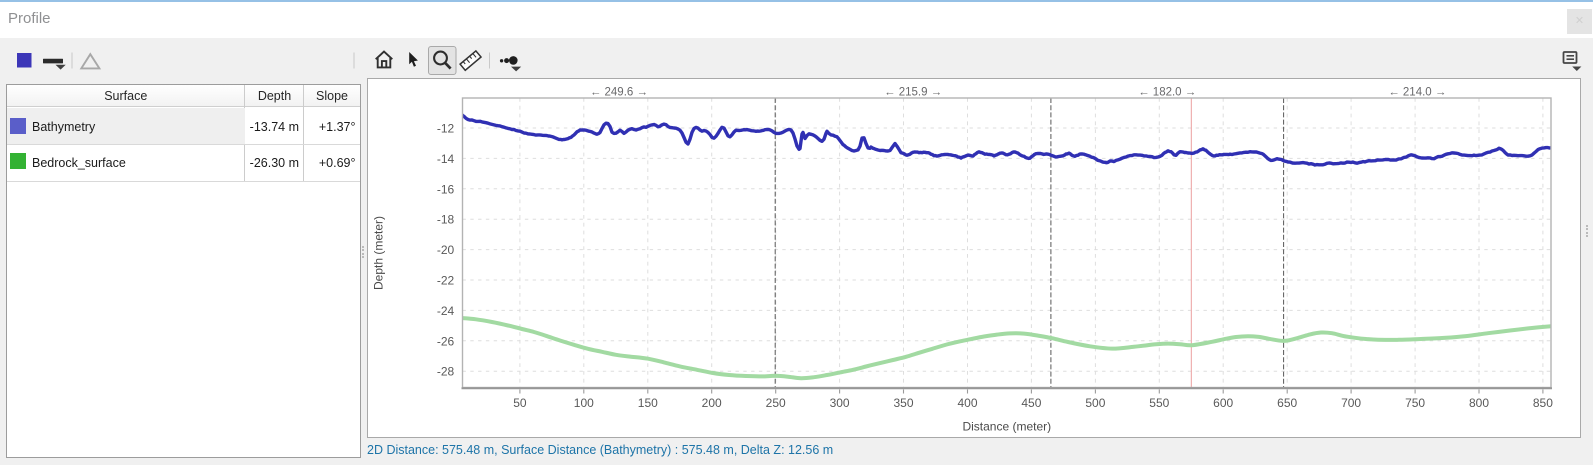 This screenshot has height=465, width=1593. I want to click on svg-text: -14, so click(446, 159).